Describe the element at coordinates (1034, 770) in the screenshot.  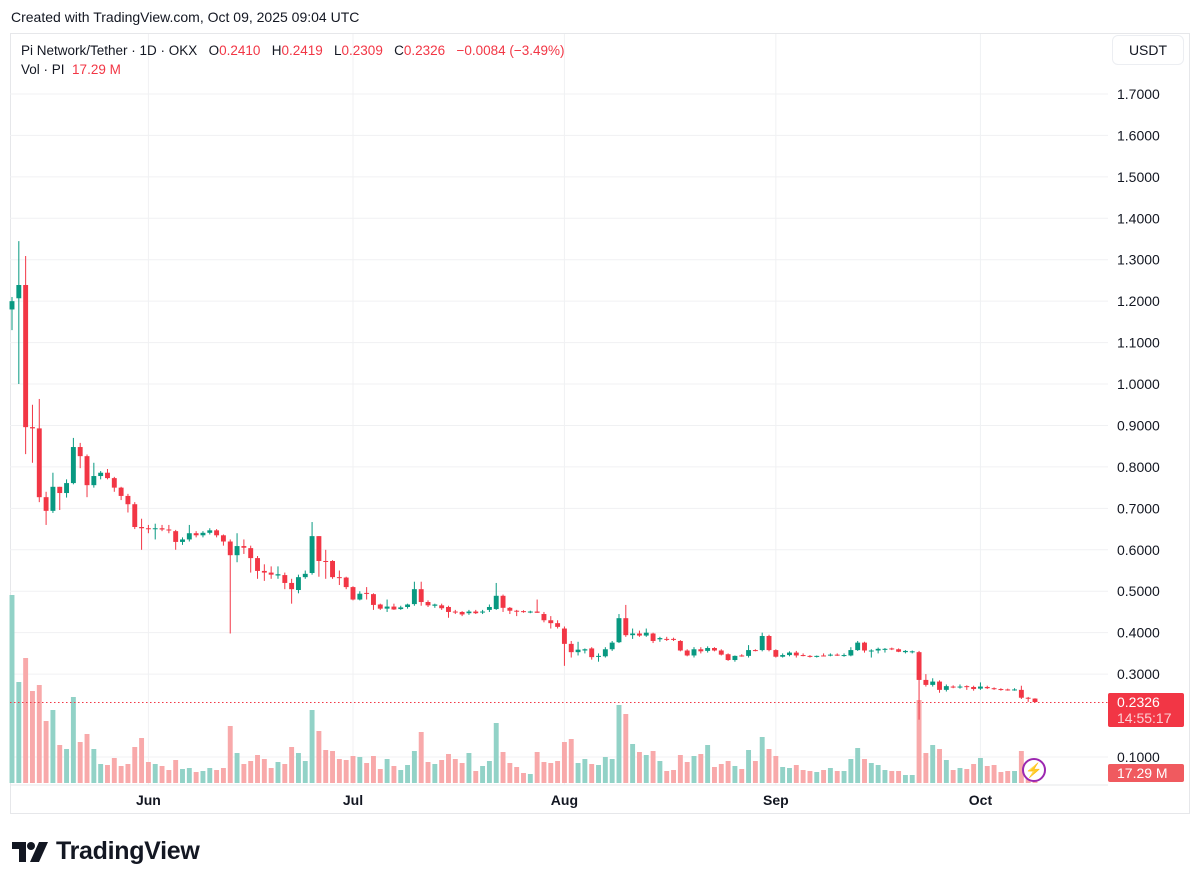
I see `lightning-icon: ⚡` at that location.